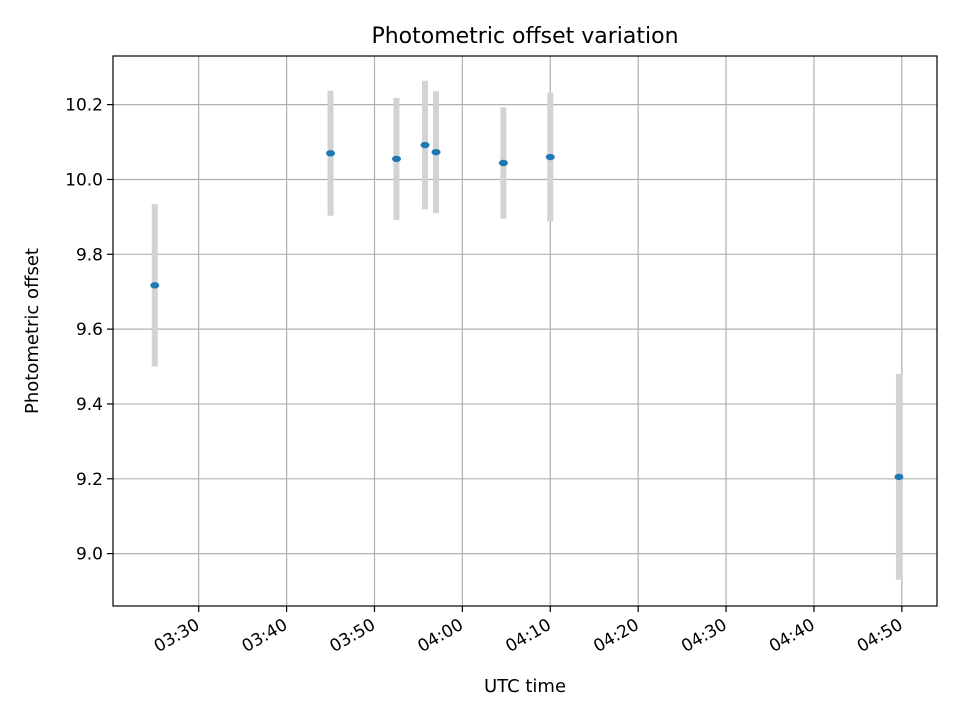 The image size is (960, 720). Describe the element at coordinates (89, 555) in the screenshot. I see `y-tick-label: 9.0` at that location.